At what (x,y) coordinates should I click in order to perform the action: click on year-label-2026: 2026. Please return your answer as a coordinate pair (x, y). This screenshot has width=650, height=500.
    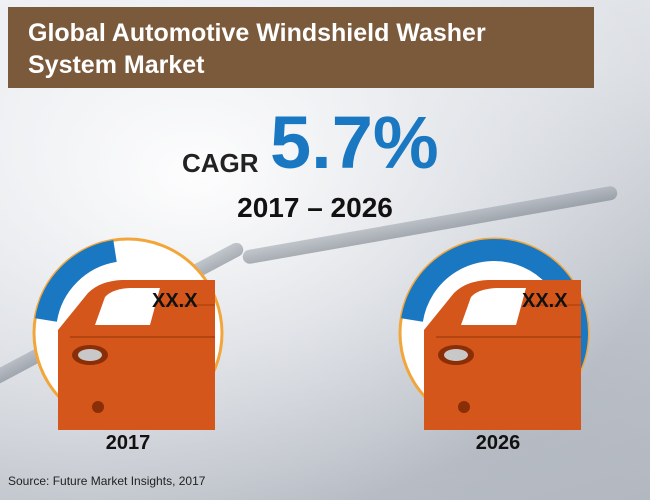
    Looking at the image, I should click on (498, 443).